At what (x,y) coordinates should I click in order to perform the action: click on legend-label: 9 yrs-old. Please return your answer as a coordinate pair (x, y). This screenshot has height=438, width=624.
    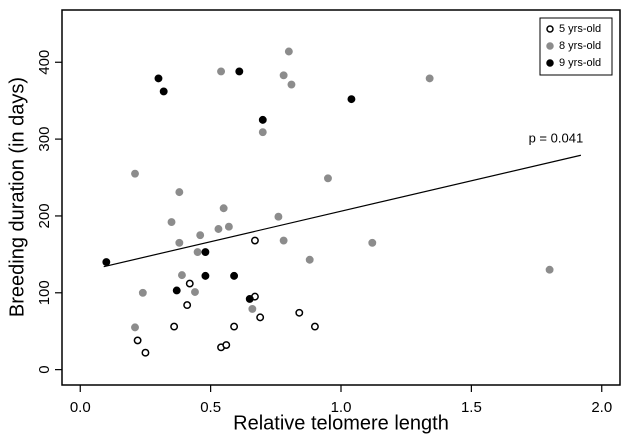
    Looking at the image, I should click on (580, 63).